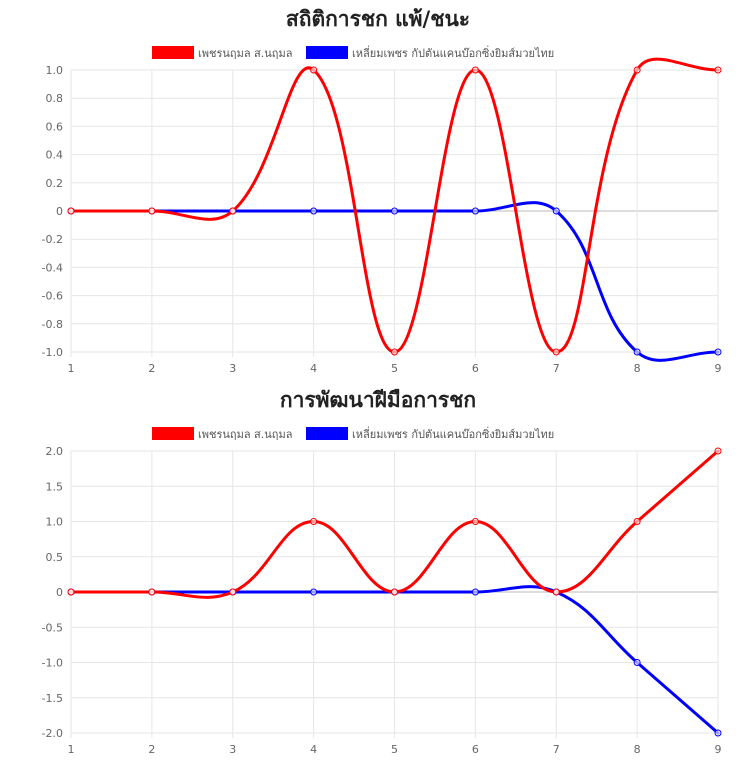 This screenshot has width=756, height=771. Describe the element at coordinates (55, 451) in the screenshot. I see `y-tick-label: 2.0` at that location.